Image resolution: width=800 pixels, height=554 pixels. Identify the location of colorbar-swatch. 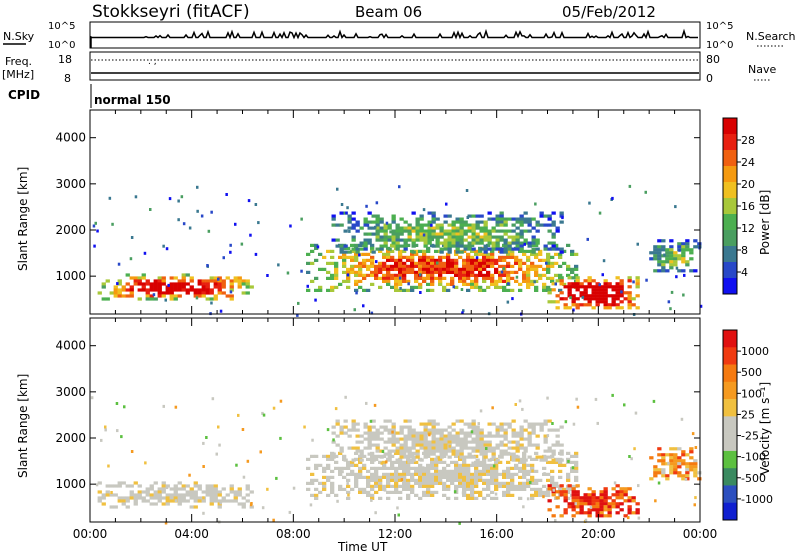
(730, 373).